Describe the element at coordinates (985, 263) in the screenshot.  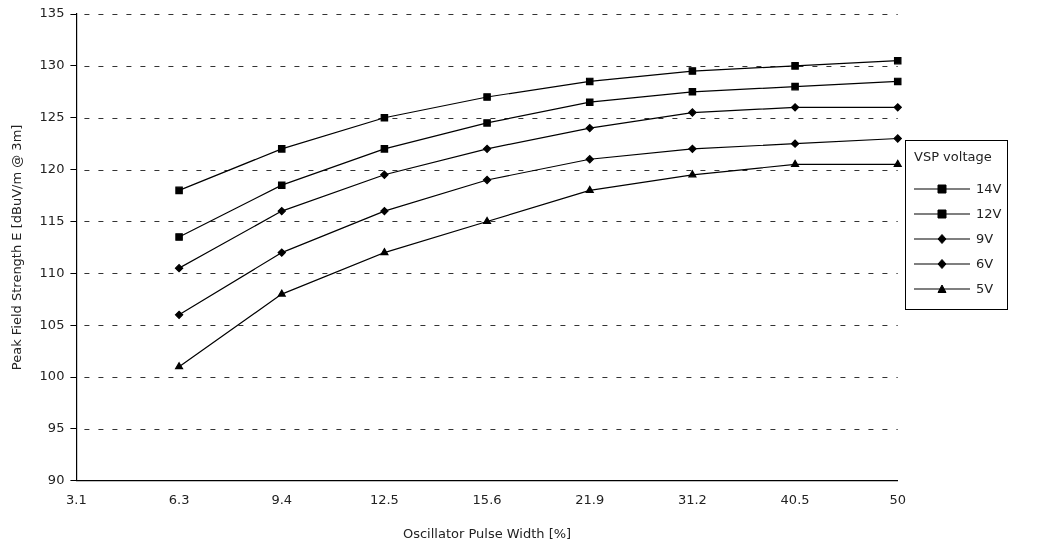
I see `legend-label: 6V` at that location.